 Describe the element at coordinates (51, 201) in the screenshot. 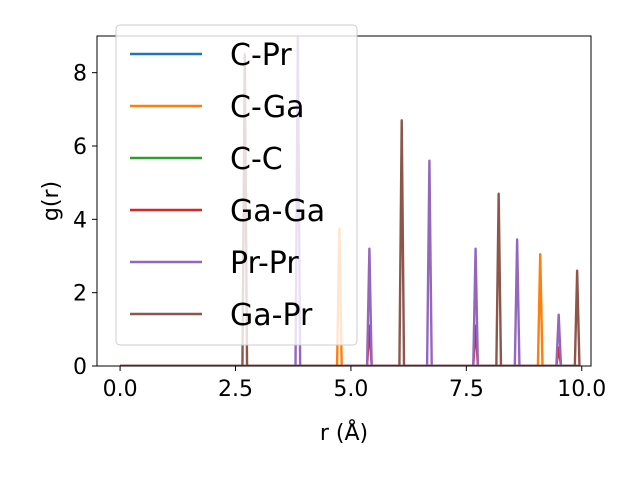

I see `y-axis-label: g(r)` at that location.